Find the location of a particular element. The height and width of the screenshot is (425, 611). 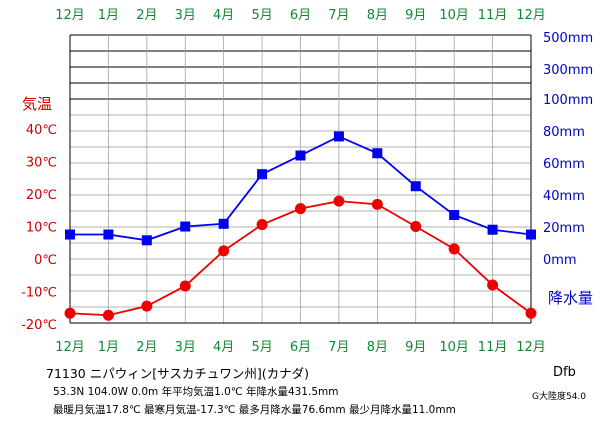

bottom-month-labels: 12月 1月 2月 3月 4月 5月 6月 7月 8月 9月 10月 11月 12月 is located at coordinates (300, 347).